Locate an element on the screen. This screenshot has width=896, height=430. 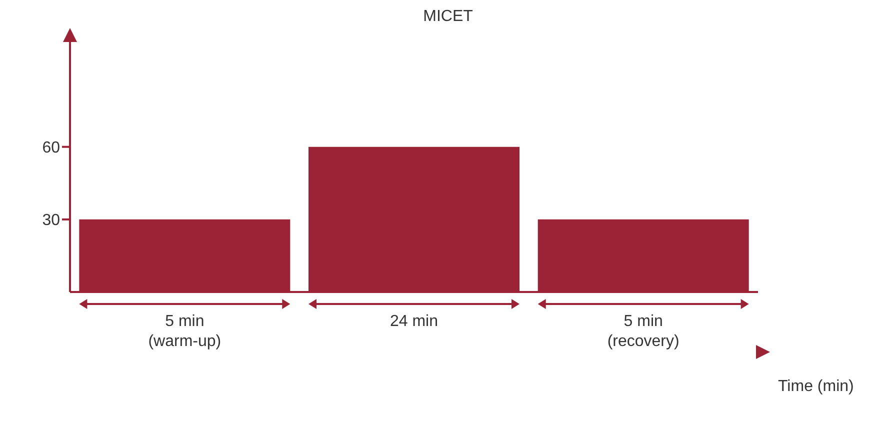
x-tick-label: 24 min is located at coordinates (414, 321).